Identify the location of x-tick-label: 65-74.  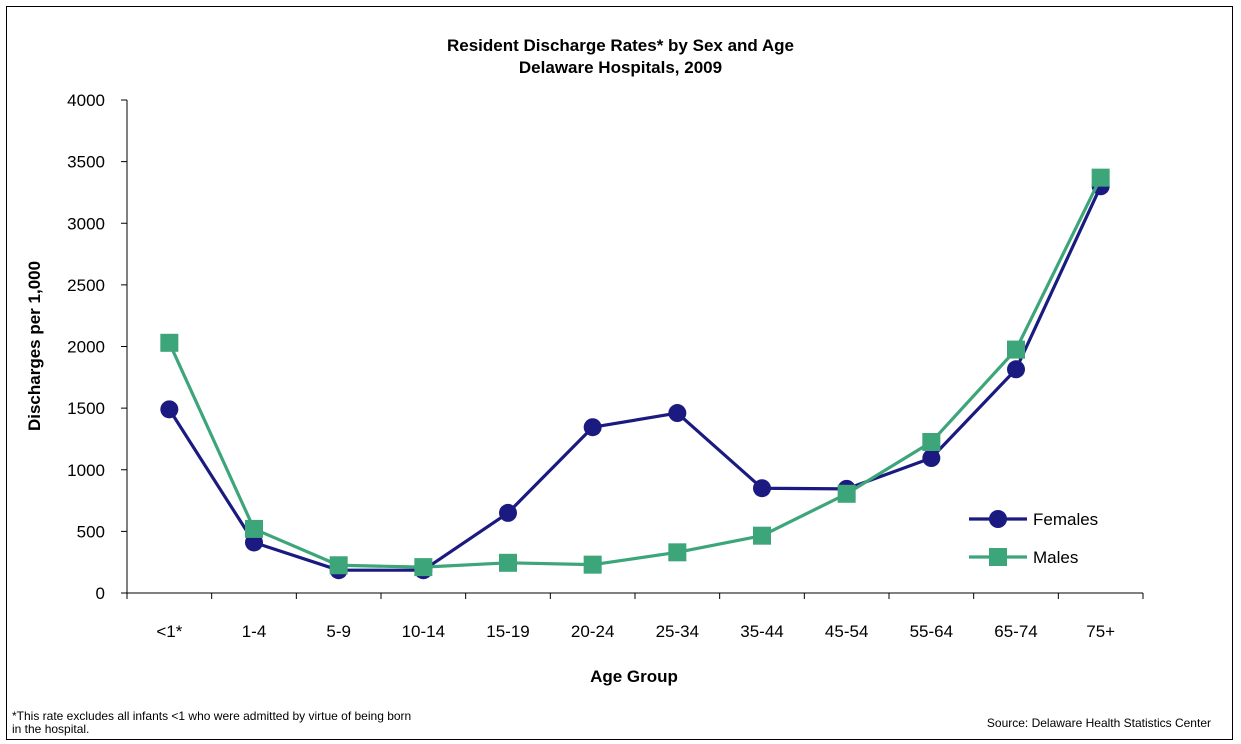
(1015, 631).